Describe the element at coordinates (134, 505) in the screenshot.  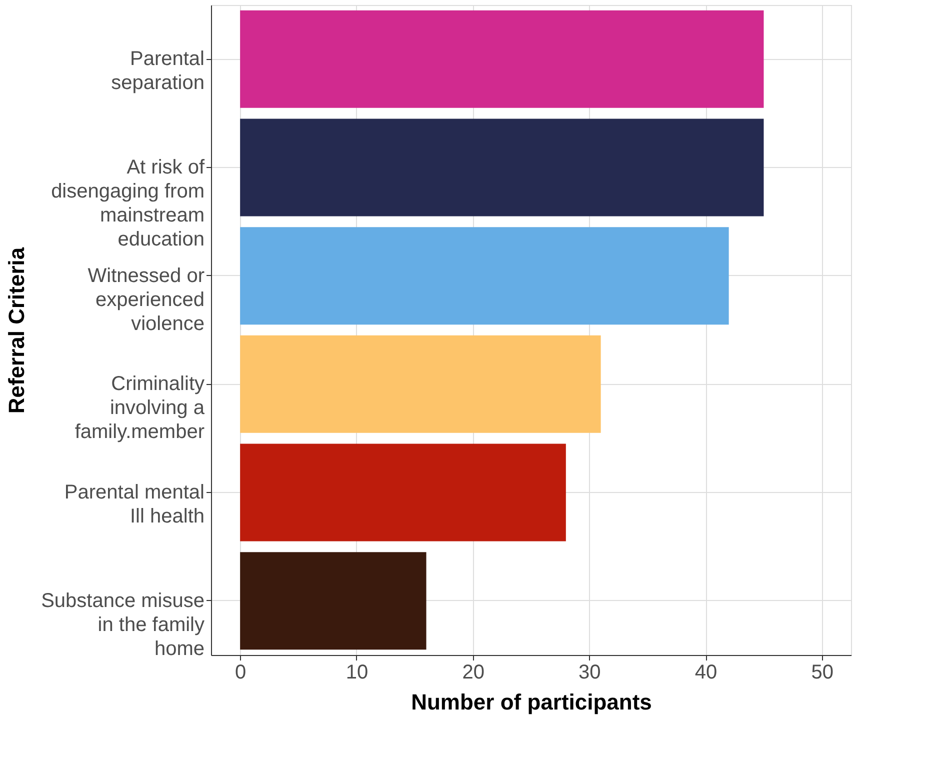
I see `y-tick-label: Parental mental Ill health` at that location.